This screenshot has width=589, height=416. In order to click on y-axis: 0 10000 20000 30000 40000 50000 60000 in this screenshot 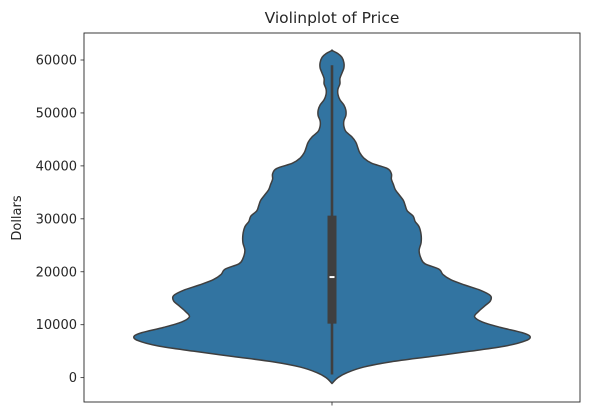, I will do `click(60, 220)`.